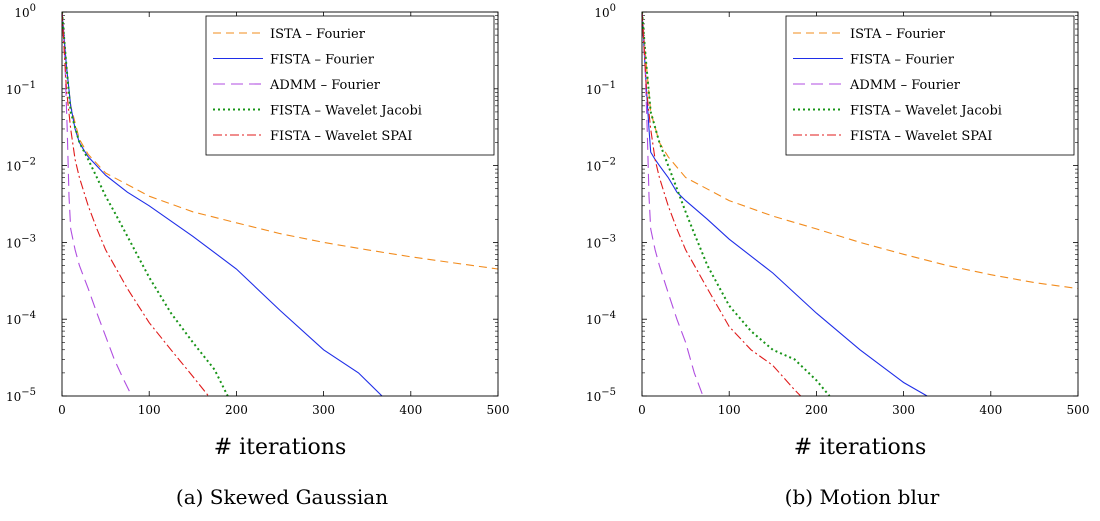 The width and height of the screenshot is (1100, 521). I want to click on caption-a: (a) Skewed Gaussian, so click(282, 497).